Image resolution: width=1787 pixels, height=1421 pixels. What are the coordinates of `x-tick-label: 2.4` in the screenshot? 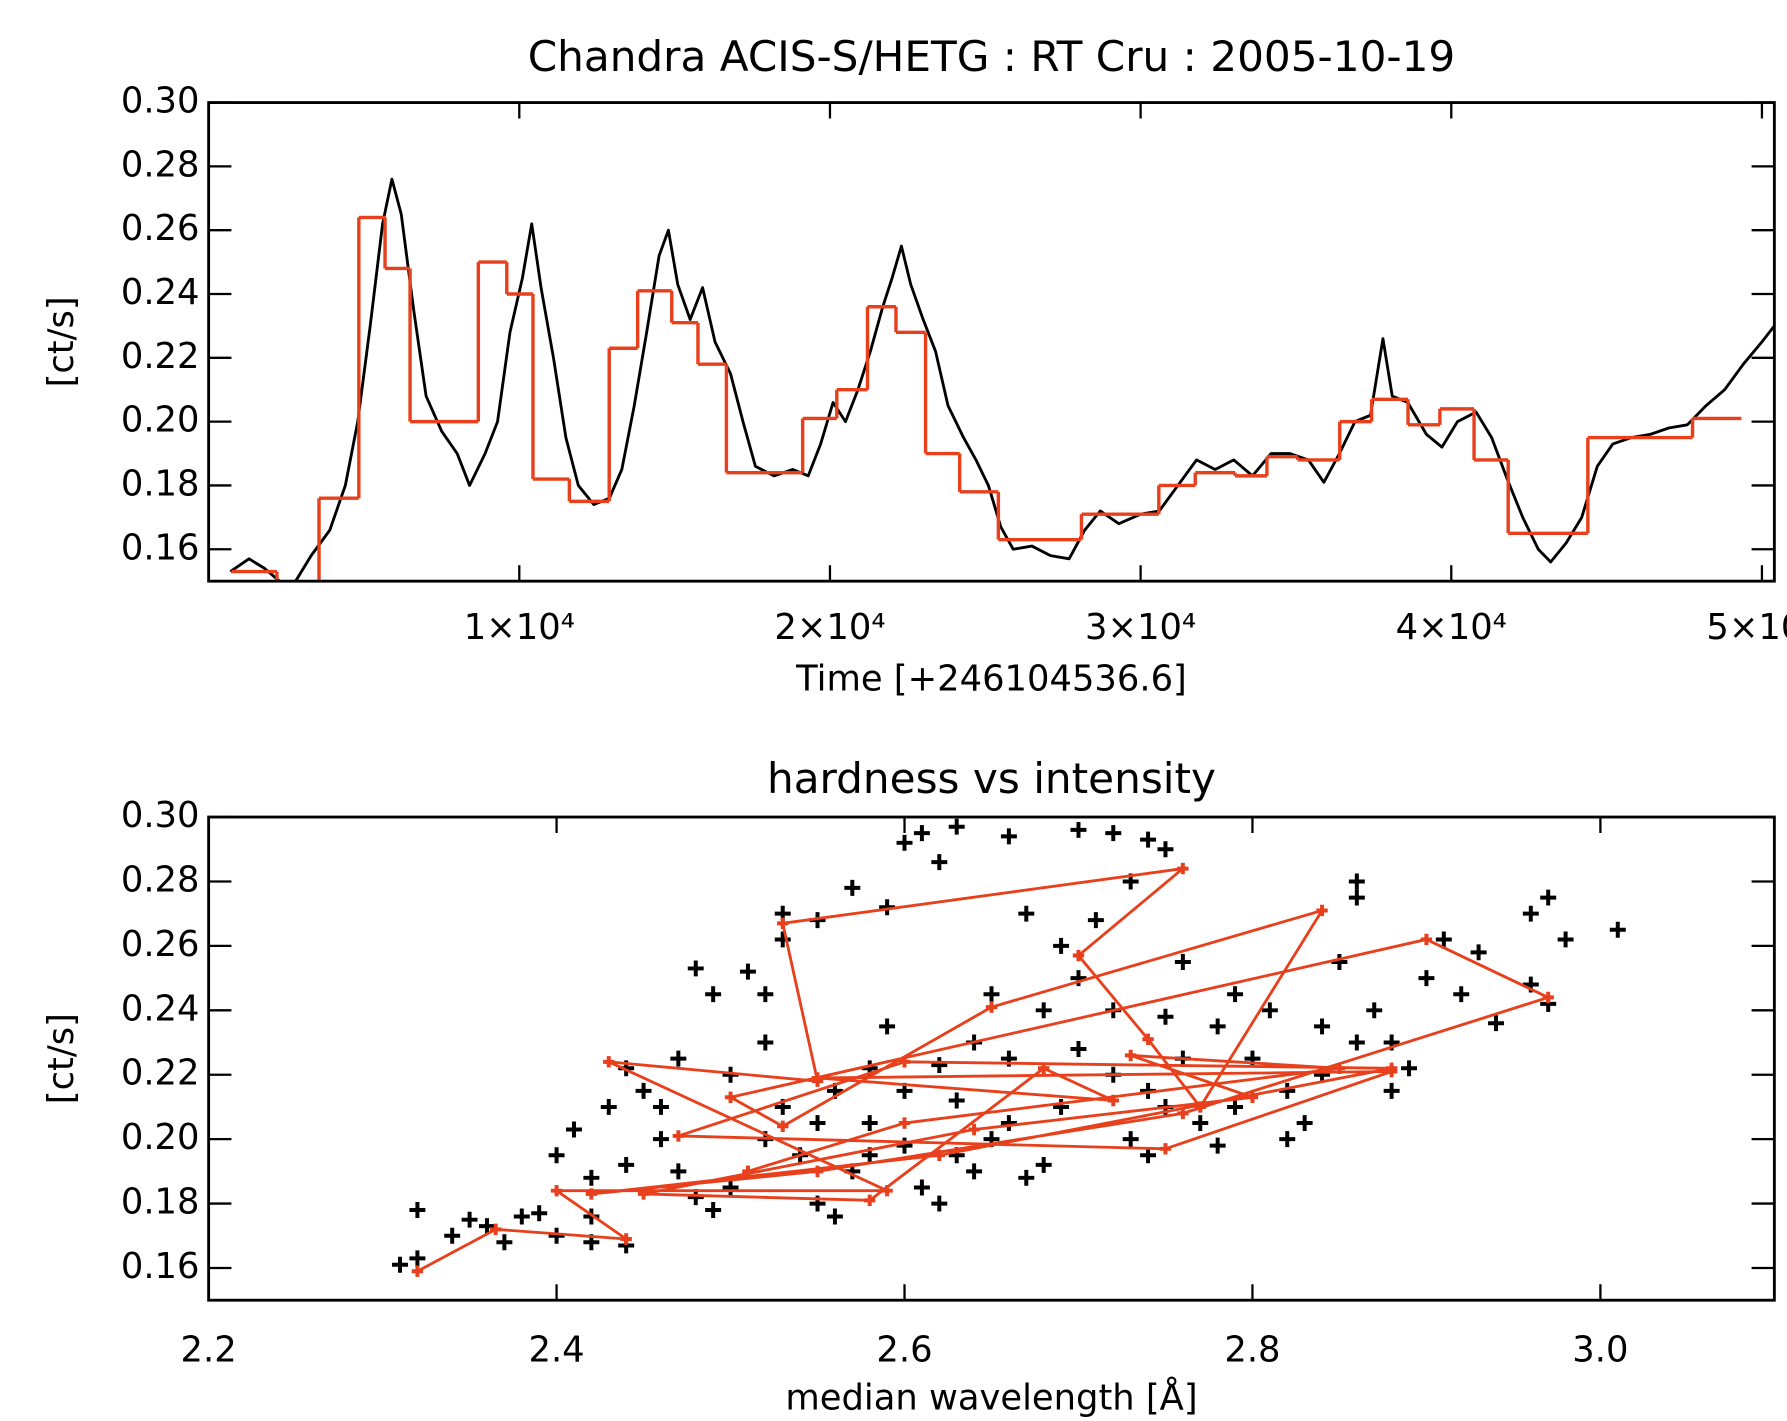 It's located at (556, 1349).